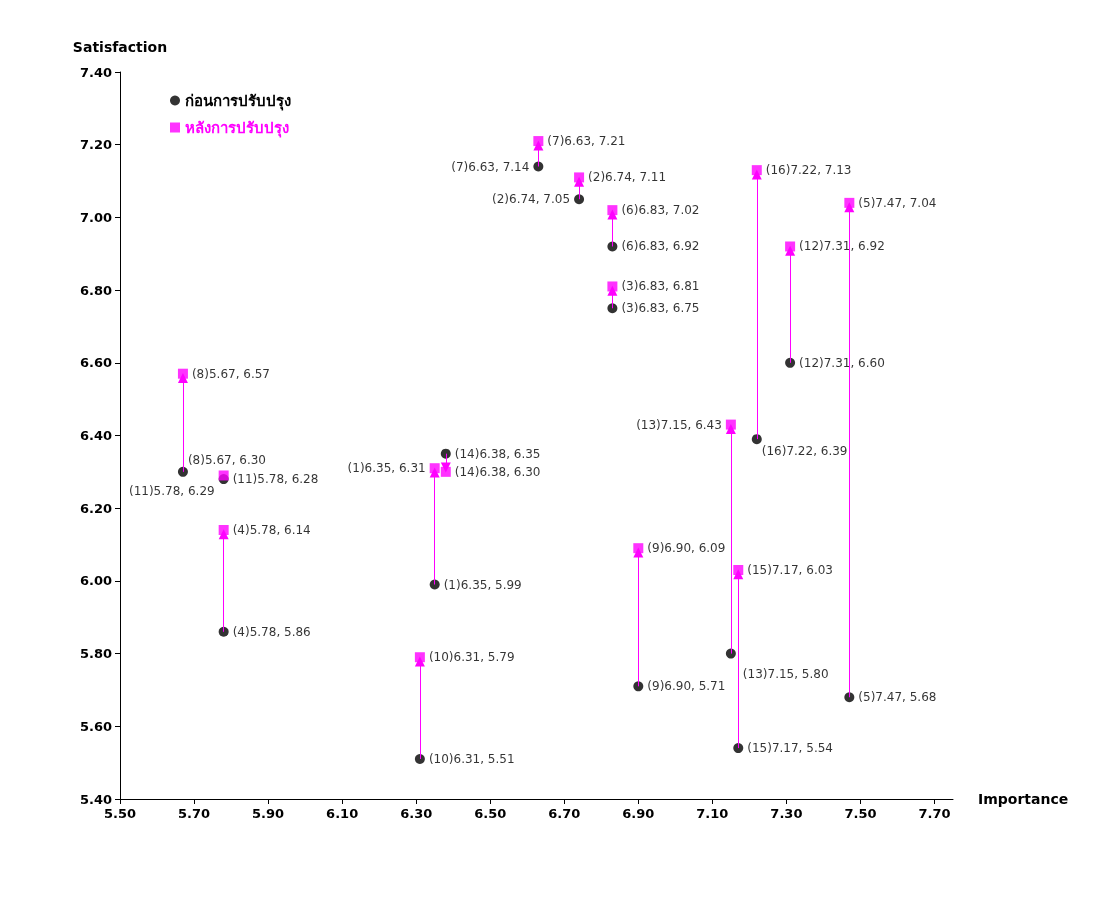 This screenshot has height=901, width=1103. What do you see at coordinates (120, 813) in the screenshot?
I see `x-tick-label: 5.50` at bounding box center [120, 813].